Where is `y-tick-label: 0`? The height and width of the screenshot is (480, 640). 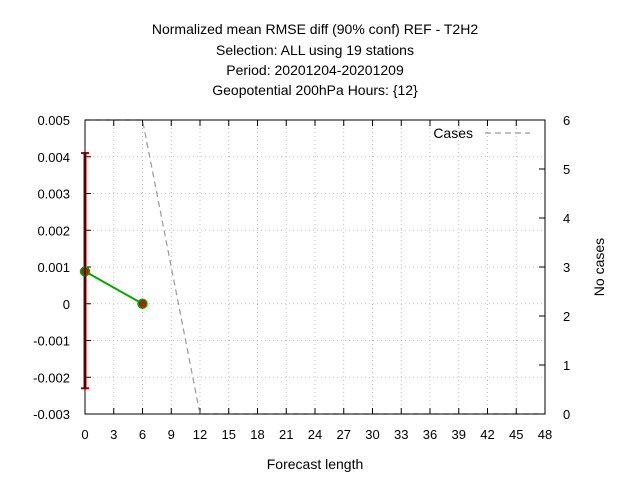
y-tick-label: 0 is located at coordinates (66, 304).